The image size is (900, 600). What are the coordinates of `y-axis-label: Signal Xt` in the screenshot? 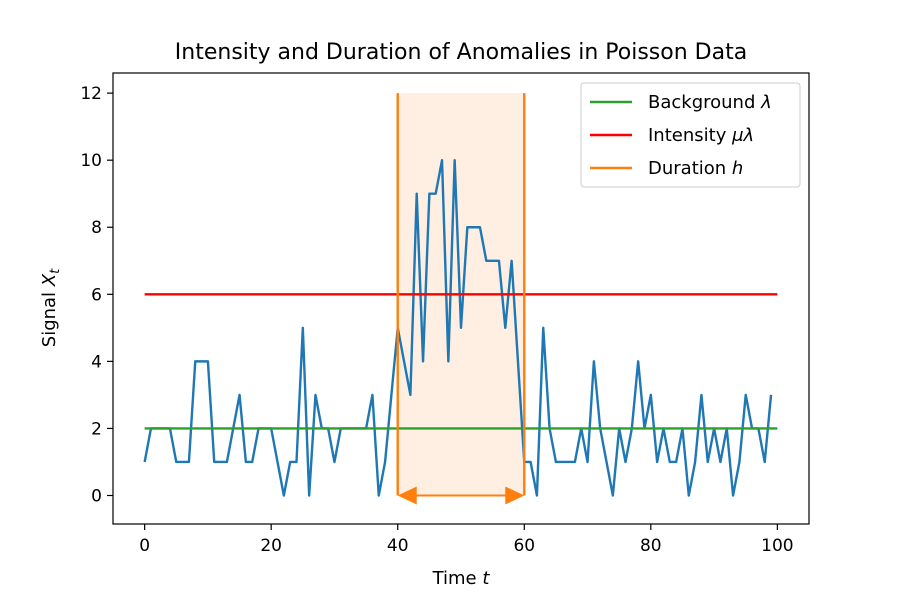 It's located at (51, 307).